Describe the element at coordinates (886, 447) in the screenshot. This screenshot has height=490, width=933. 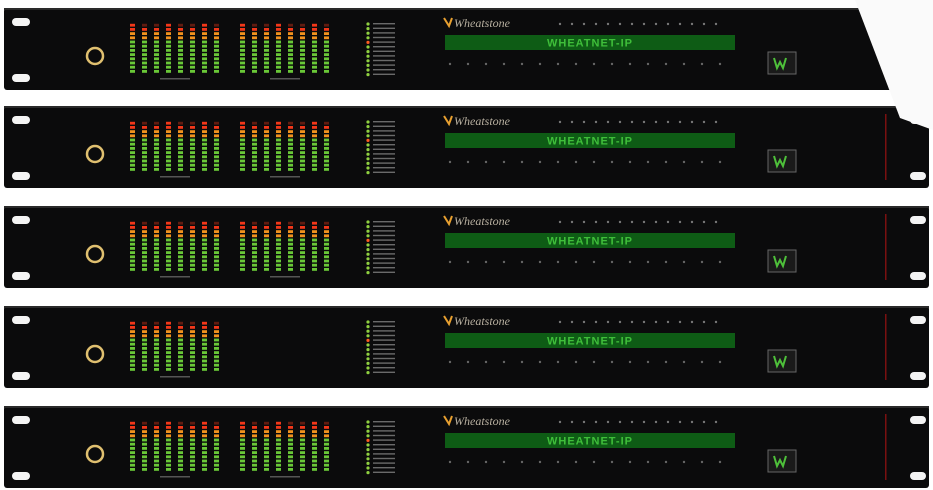
I see `red-stripe` at that location.